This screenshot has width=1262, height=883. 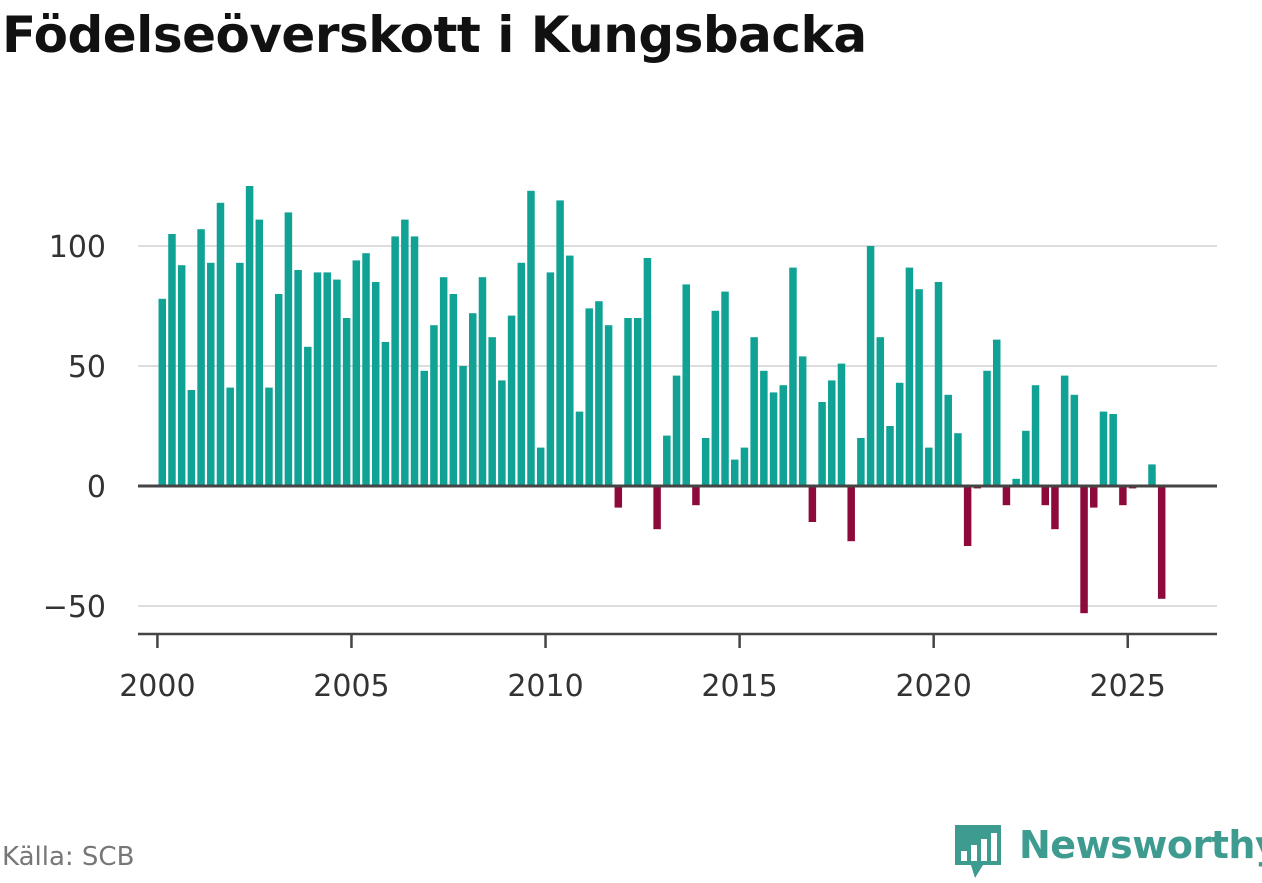 What do you see at coordinates (608, 405) in the screenshot?
I see `bar-2011-q3` at bounding box center [608, 405].